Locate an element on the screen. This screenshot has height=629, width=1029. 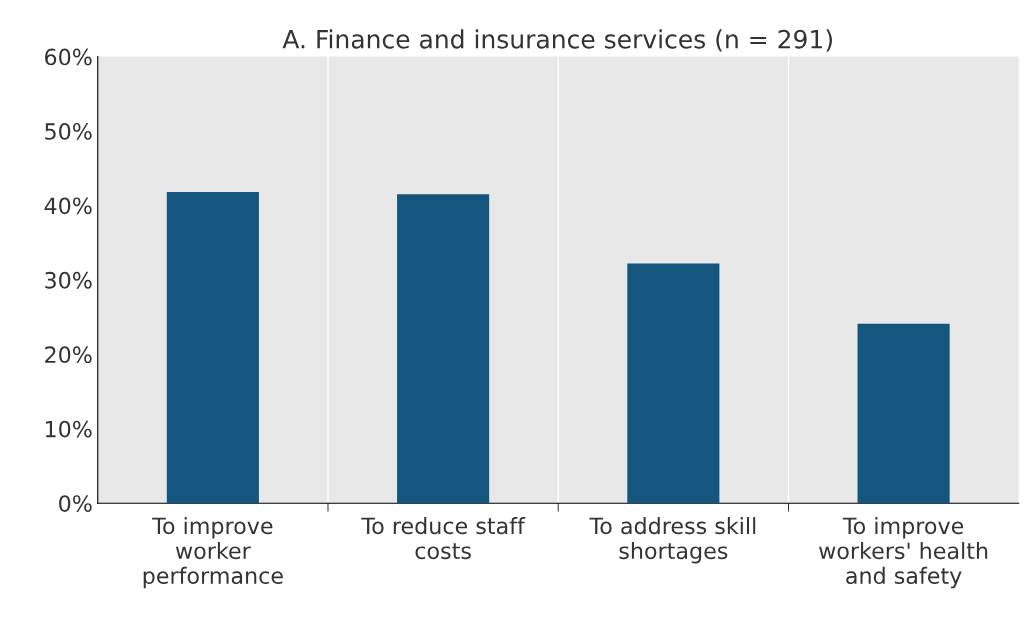
y-tick-label: 30% is located at coordinates (68, 280).